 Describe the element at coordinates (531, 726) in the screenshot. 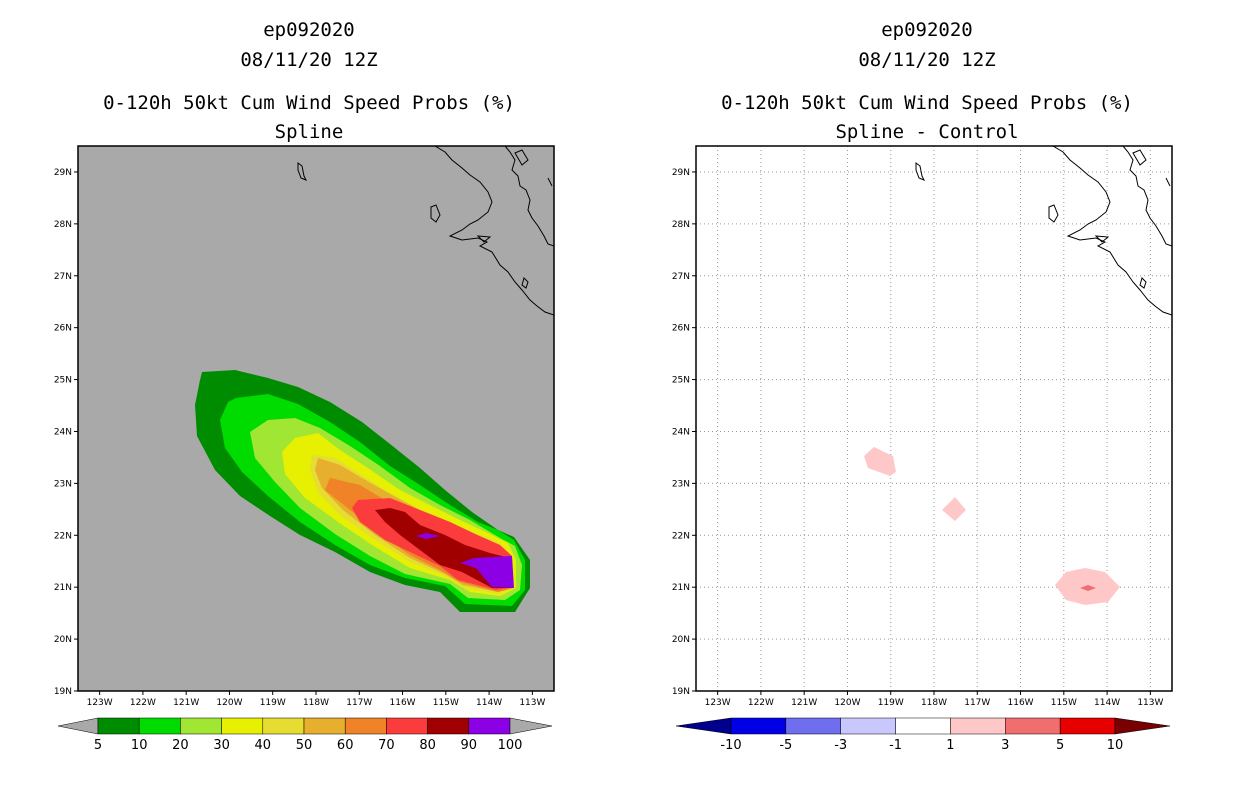

I see `left-colorbar-high-arrow` at that location.